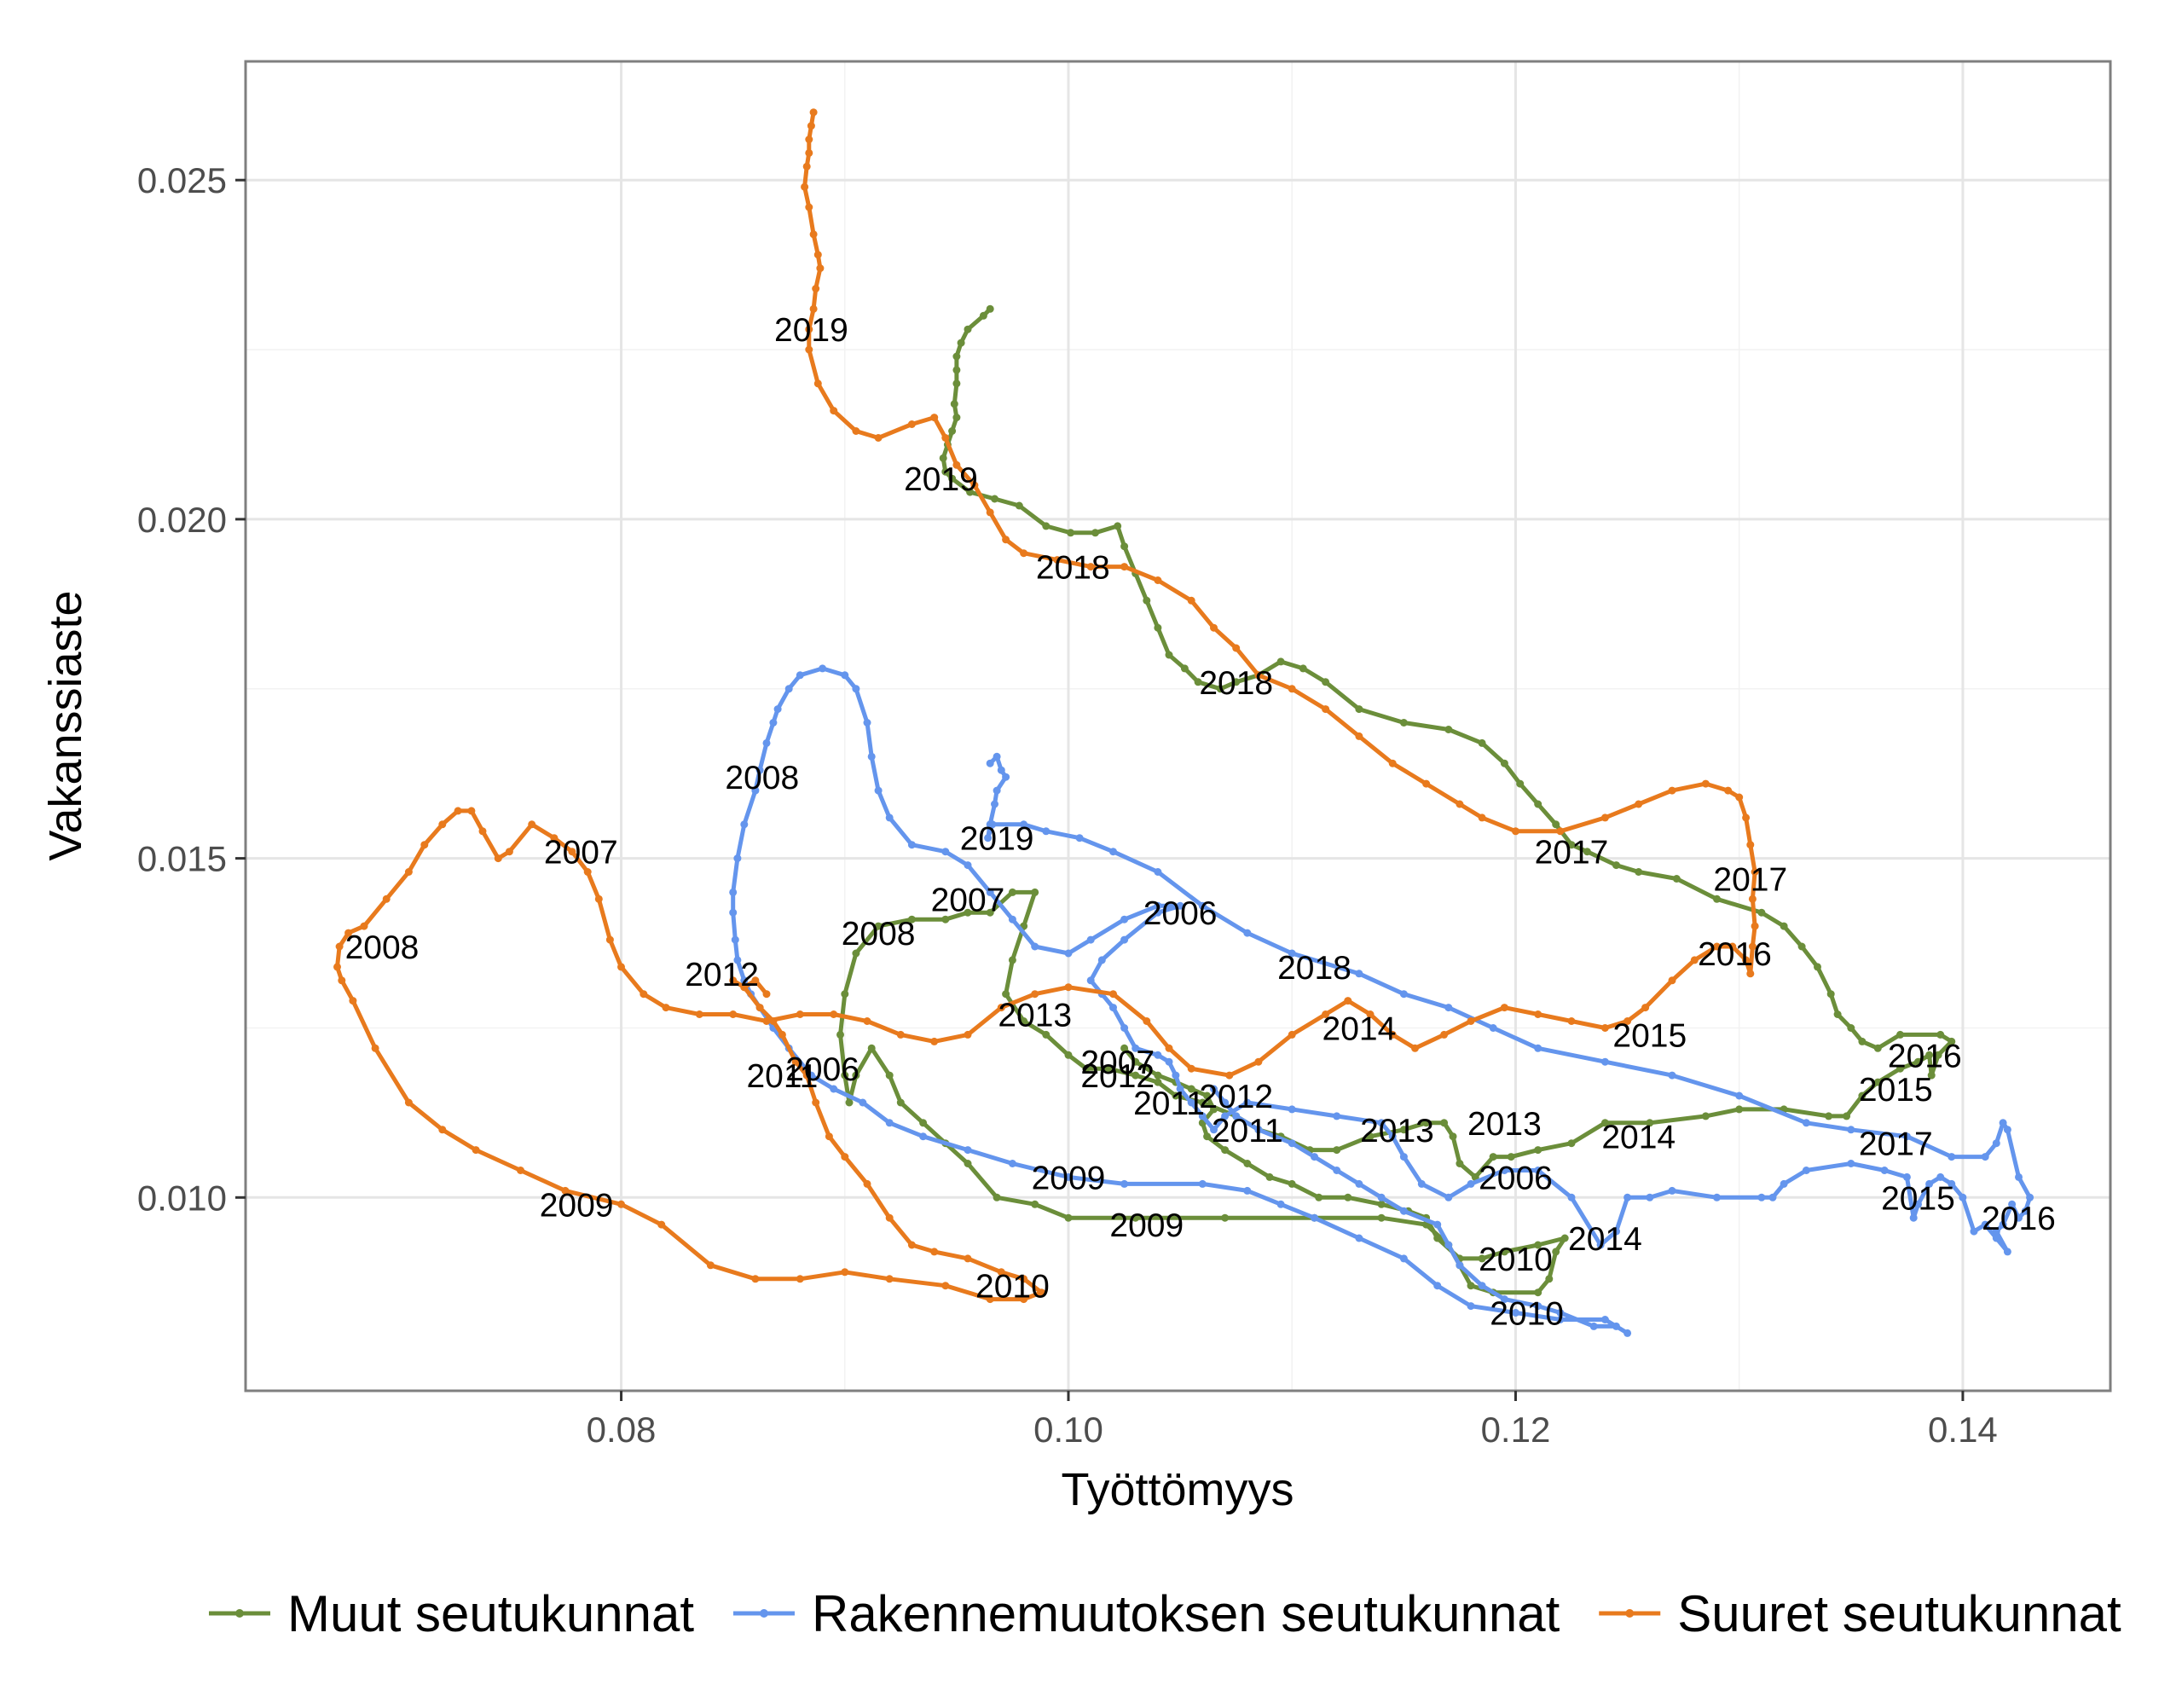 Image resolution: width=2182 pixels, height=1708 pixels. I want to click on legend-key-point, so click(1630, 1613).